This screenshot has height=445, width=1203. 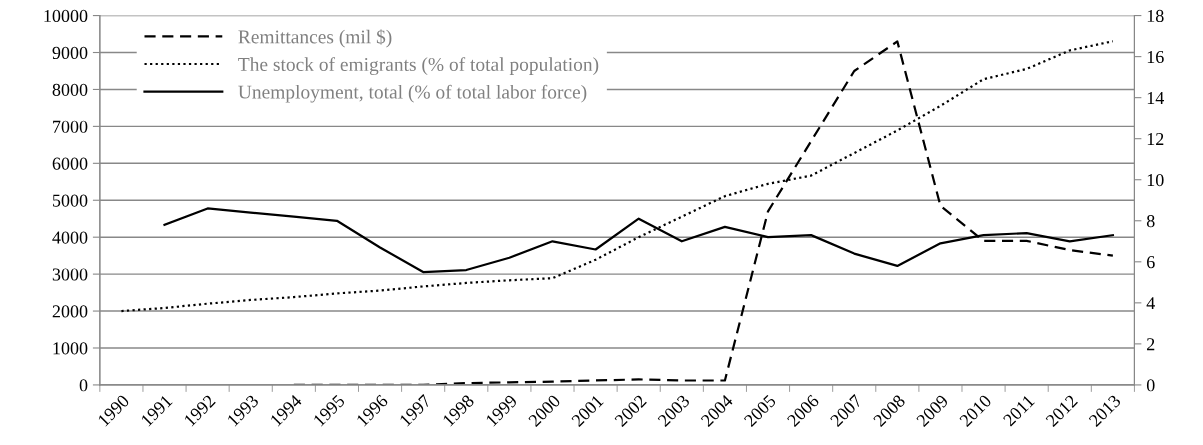 What do you see at coordinates (70, 200) in the screenshot?
I see `y-tick-label: 5000` at bounding box center [70, 200].